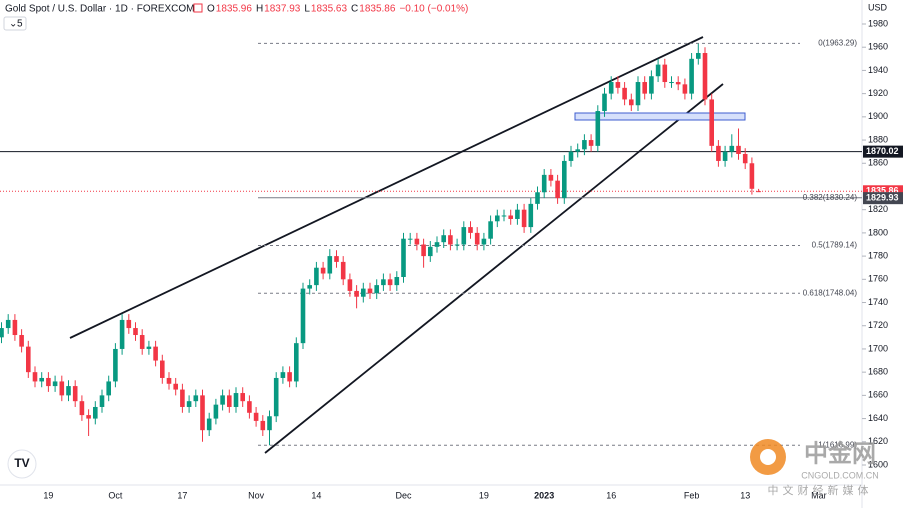 The width and height of the screenshot is (903, 508). Describe the element at coordinates (830, 197) in the screenshot. I see `fib-label: 0.382(1830.24)` at that location.